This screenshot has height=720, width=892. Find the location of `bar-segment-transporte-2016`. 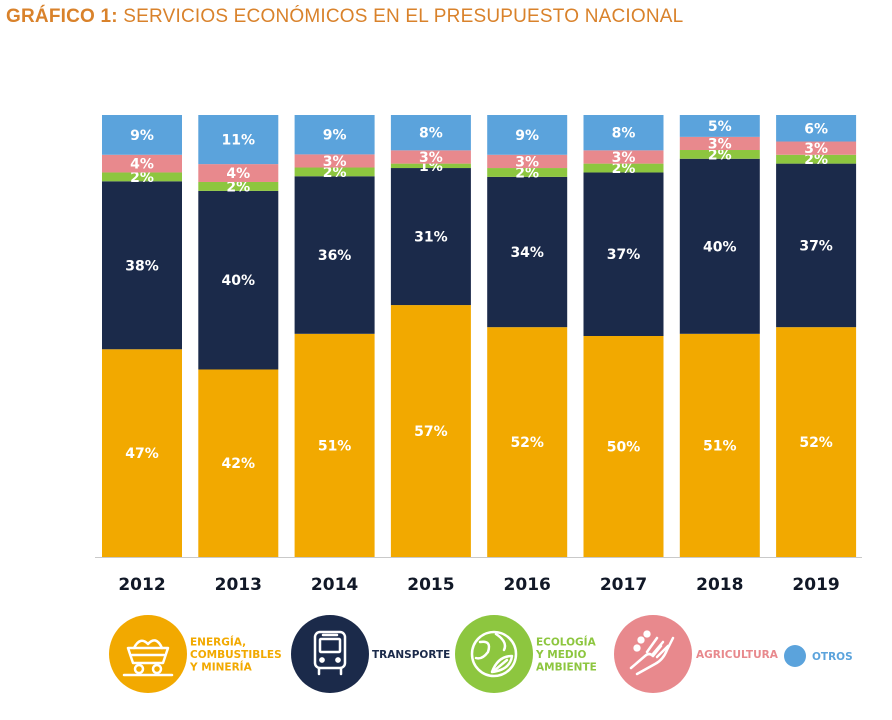

bar-segment-transporte-2016 is located at coordinates (527, 252).